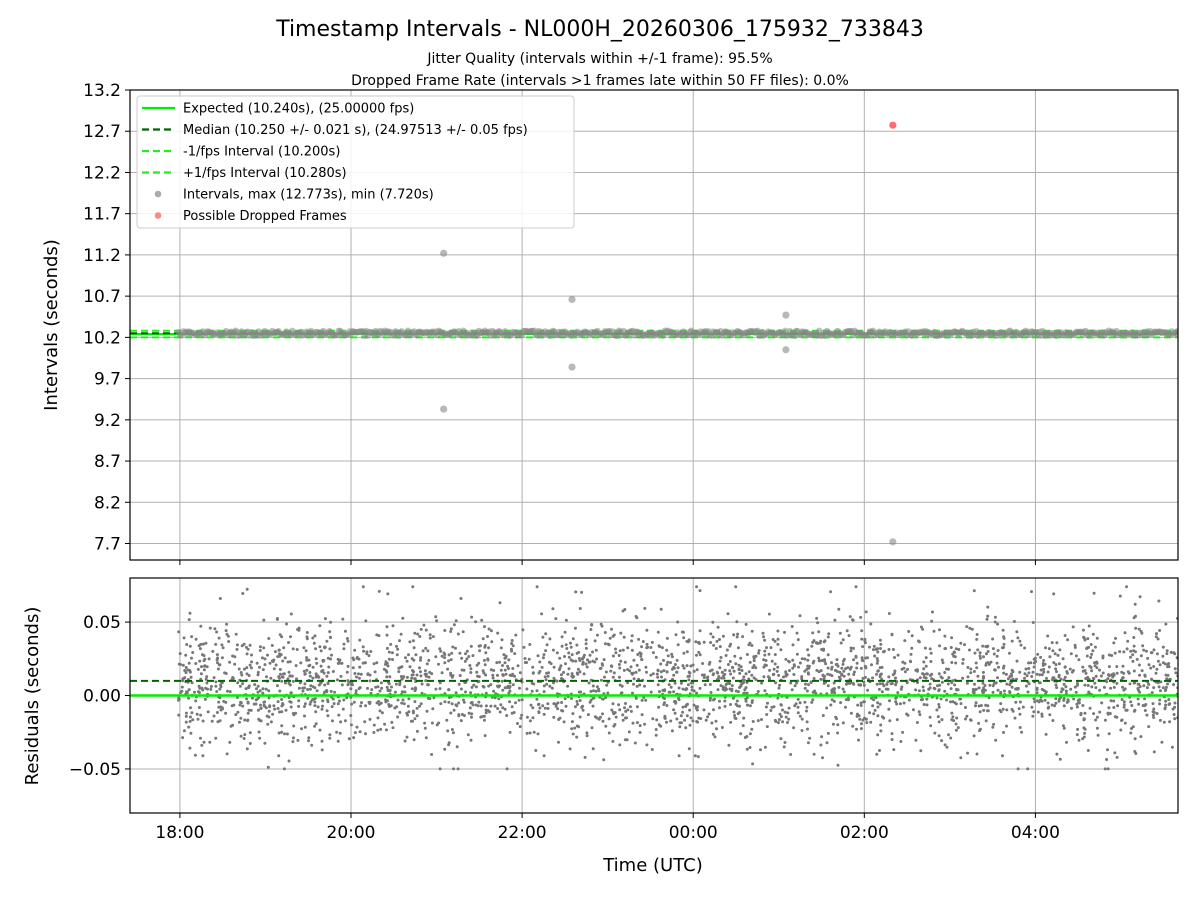 The width and height of the screenshot is (1200, 900). What do you see at coordinates (652, 865) in the screenshot?
I see `x-axis-label: Time (UTC)` at bounding box center [652, 865].